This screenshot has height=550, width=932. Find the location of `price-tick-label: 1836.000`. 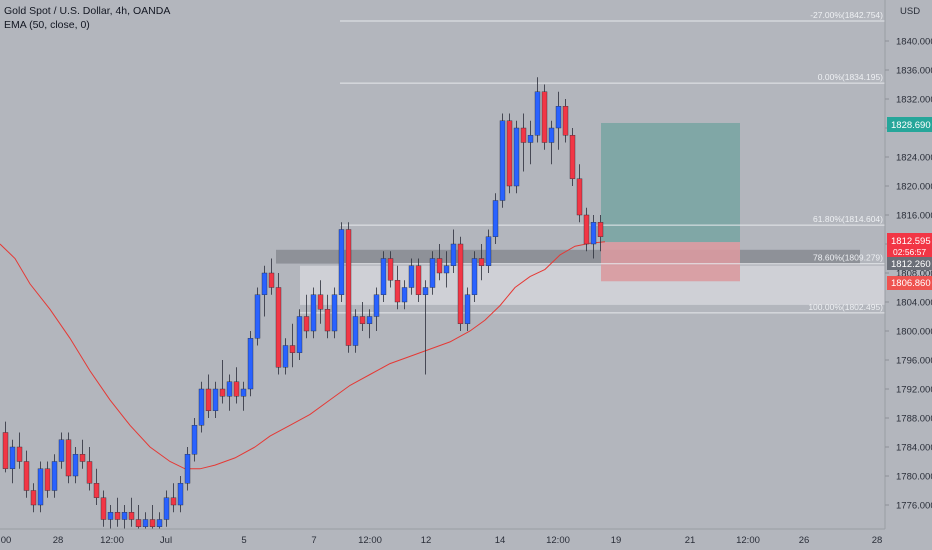

price-tick-label: 1836.000 is located at coordinates (914, 71).